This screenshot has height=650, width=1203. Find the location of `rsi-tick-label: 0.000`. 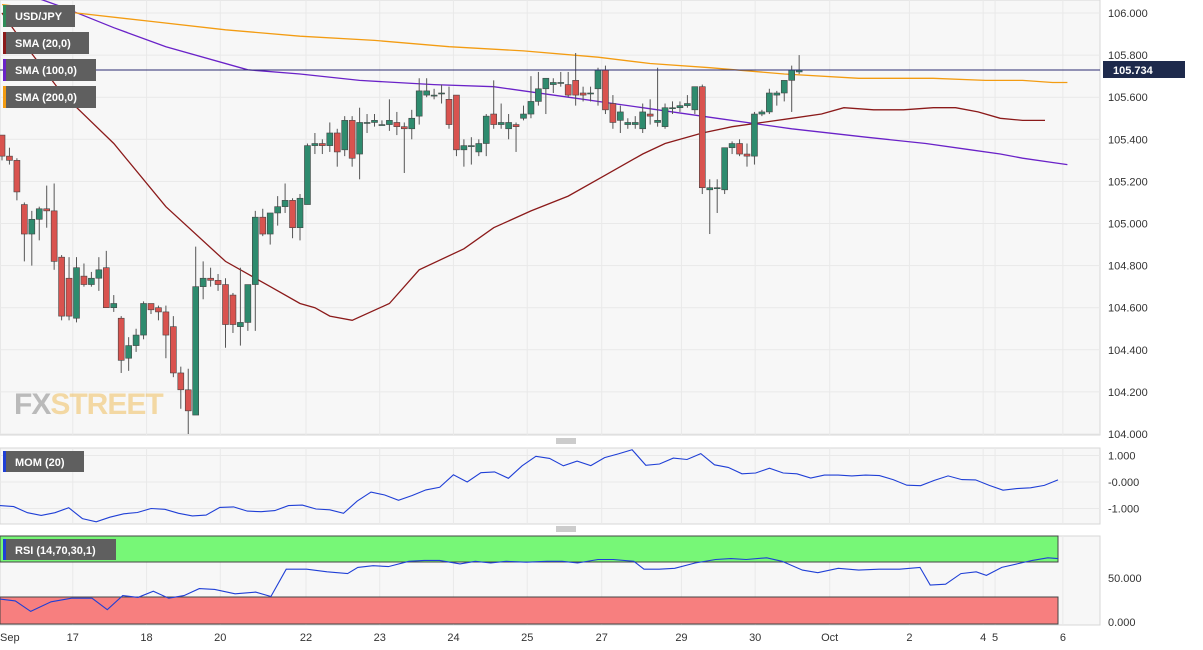

rsi-tick-label: 0.000 is located at coordinates (1122, 623).